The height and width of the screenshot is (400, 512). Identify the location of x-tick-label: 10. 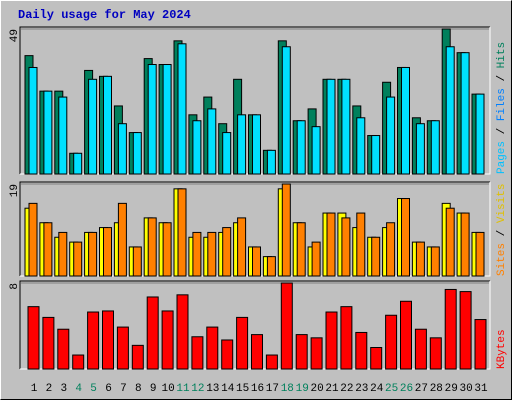
(167, 389).